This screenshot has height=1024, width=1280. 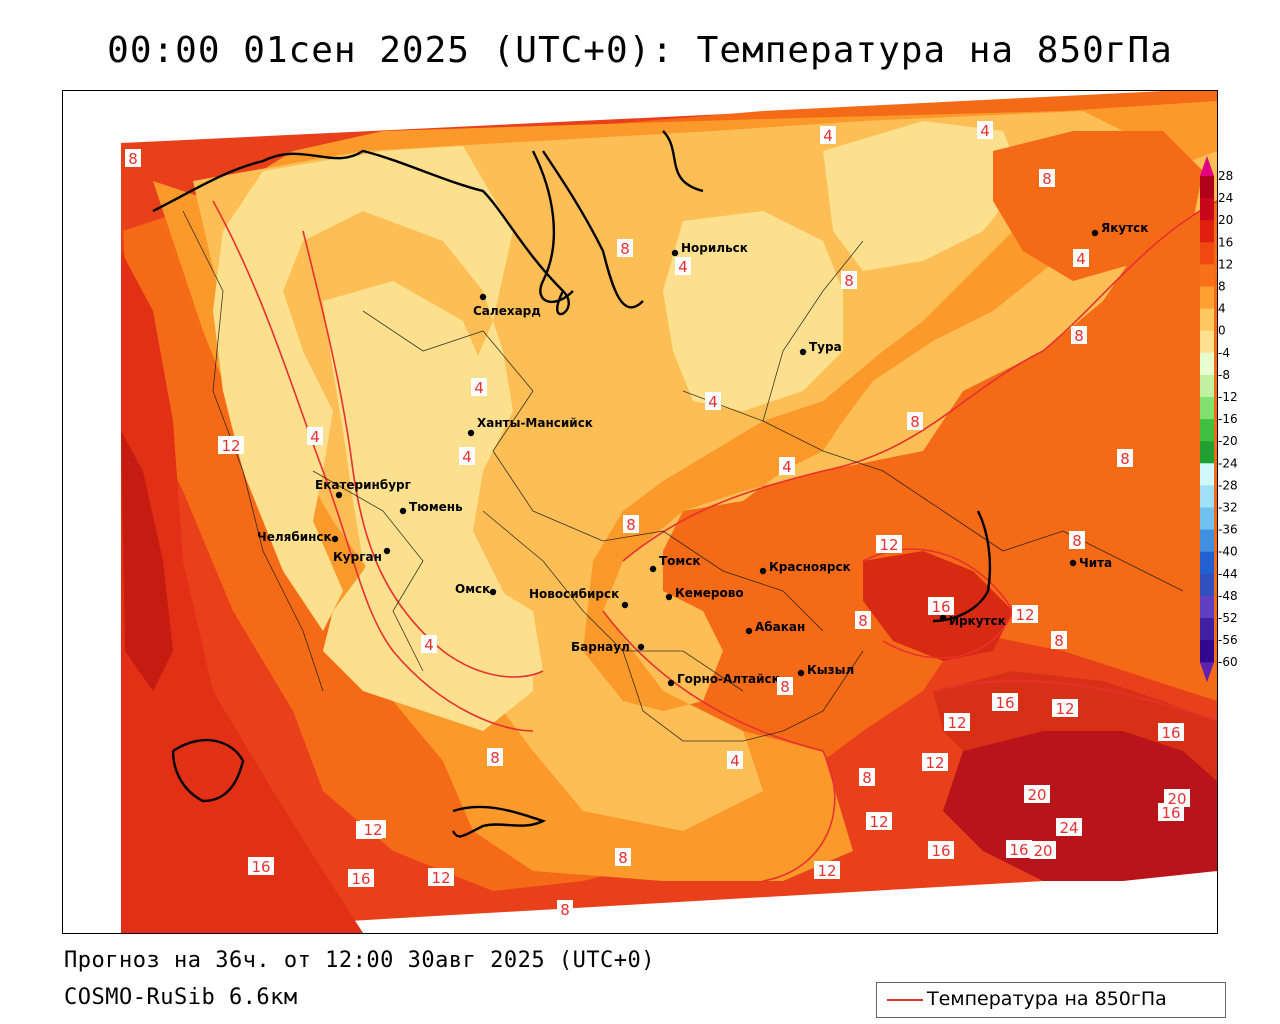 I want to click on city-chelyabinsk: Челябинск, so click(x=298, y=537).